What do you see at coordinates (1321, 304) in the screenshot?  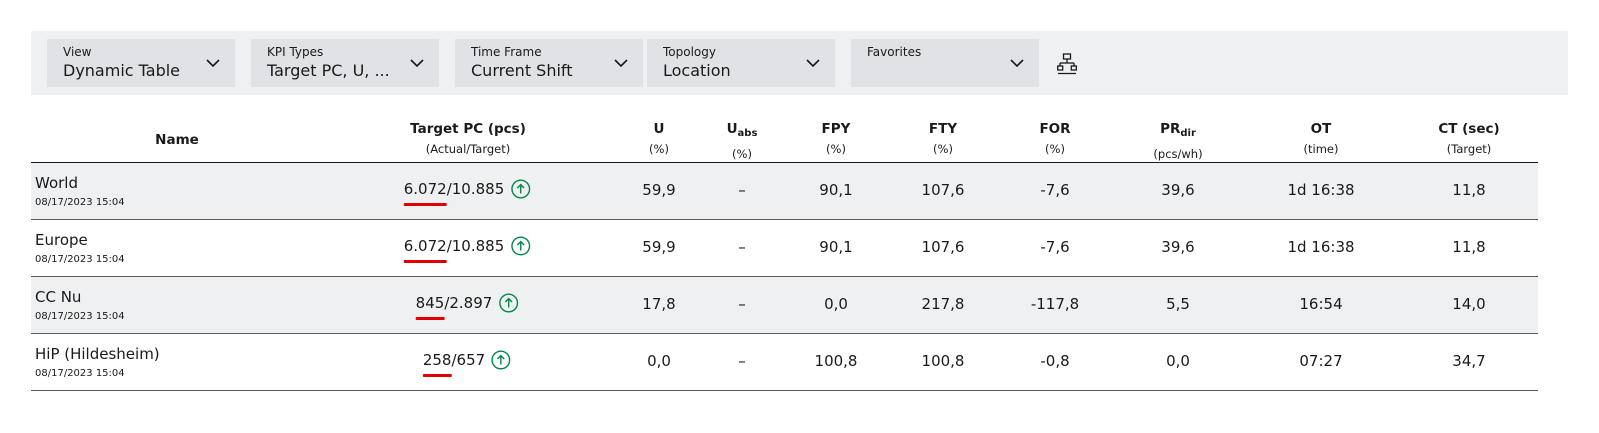 I see `ot-cell: 16:54` at bounding box center [1321, 304].